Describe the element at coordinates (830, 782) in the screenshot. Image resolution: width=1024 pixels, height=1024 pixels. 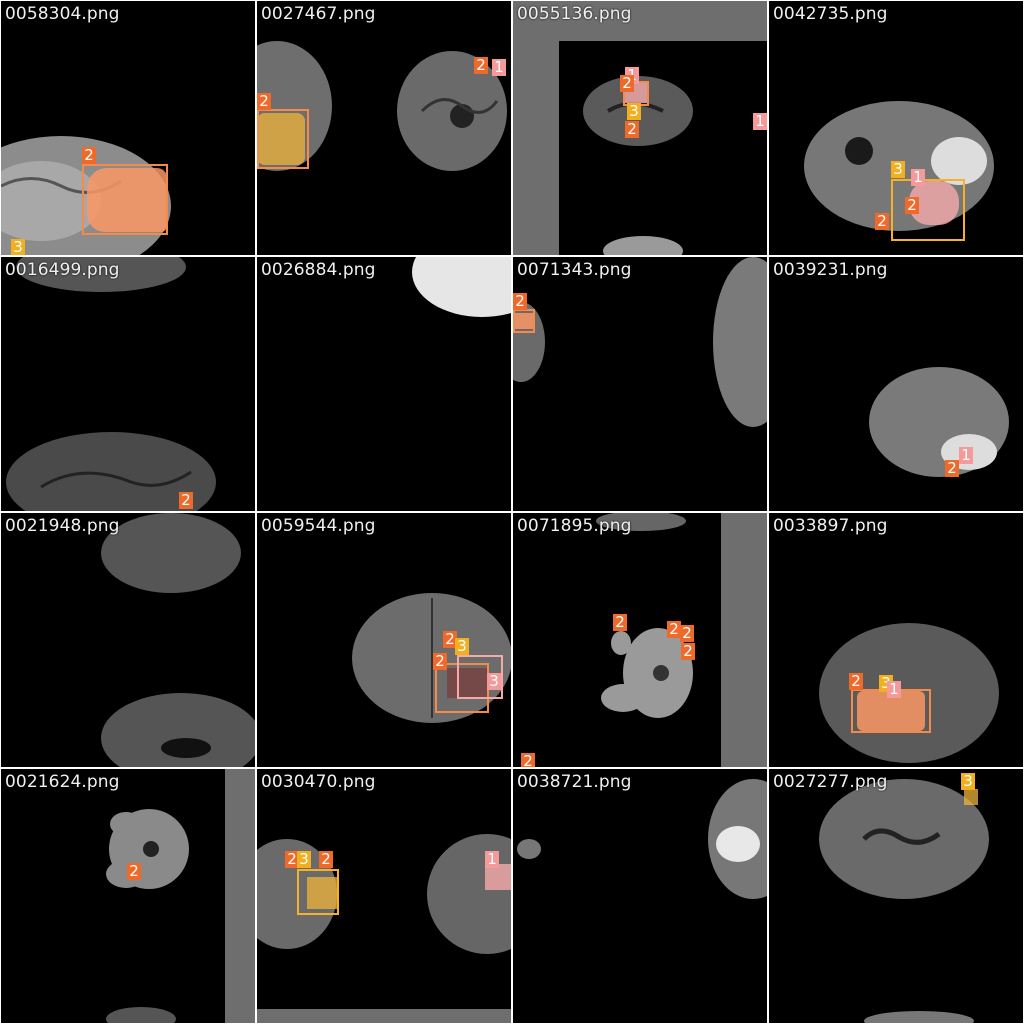
I see `image-filename: 0027277.png` at that location.